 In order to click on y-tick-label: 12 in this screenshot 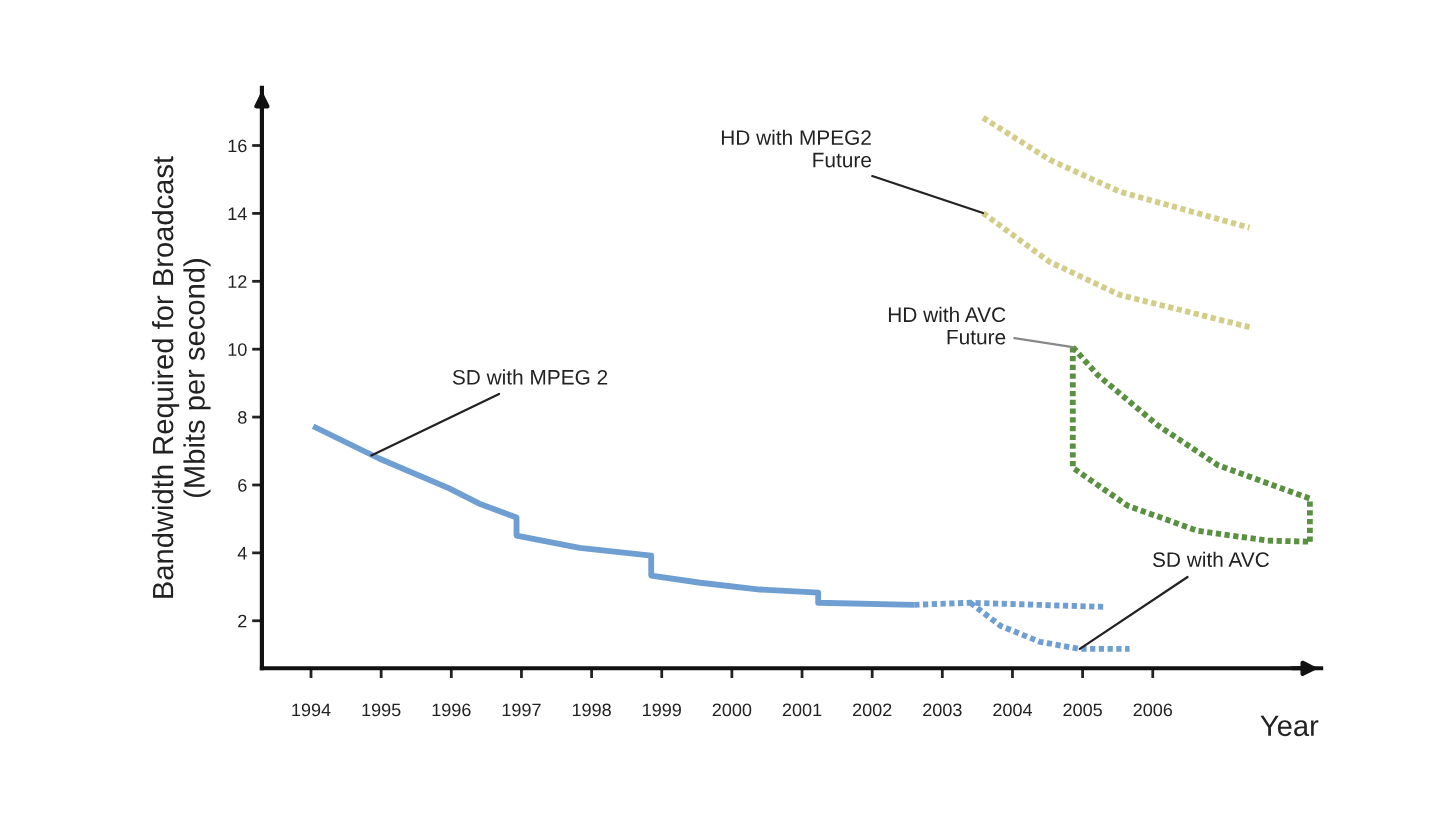, I will do `click(237, 281)`.